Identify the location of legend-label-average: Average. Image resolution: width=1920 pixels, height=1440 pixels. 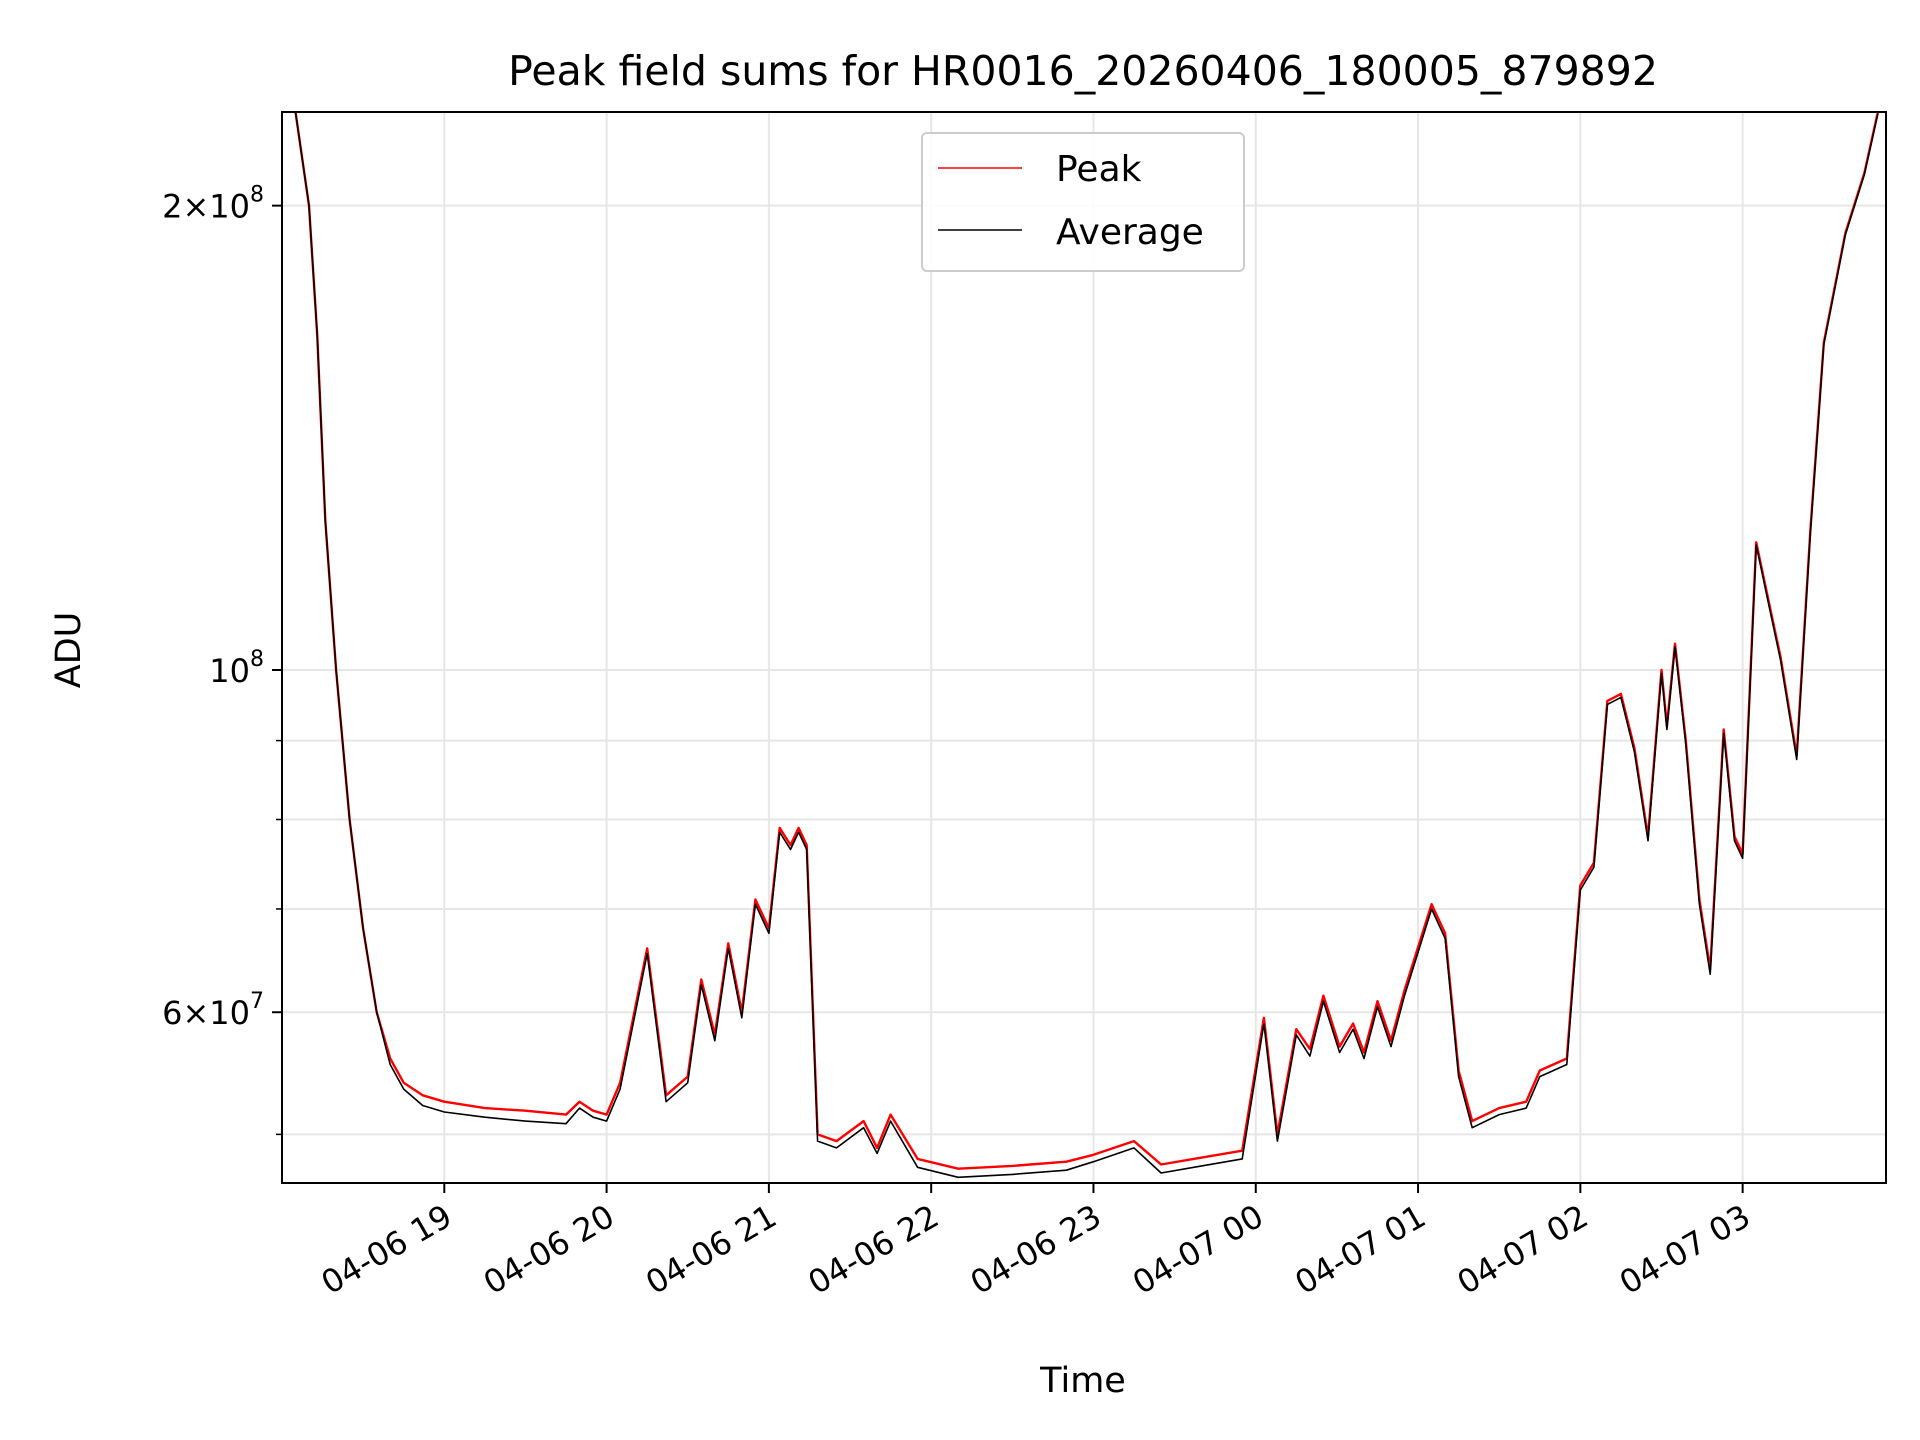
(1130, 232).